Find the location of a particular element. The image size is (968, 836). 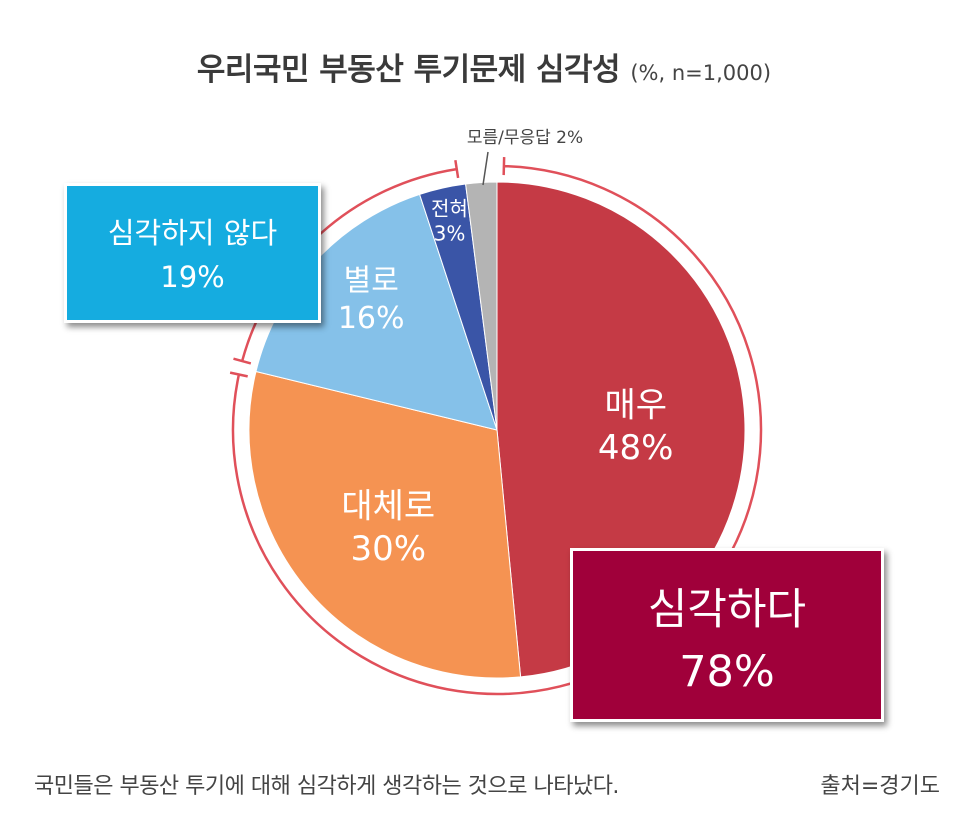

figure-source: 출처=경기도 is located at coordinates (880, 786).